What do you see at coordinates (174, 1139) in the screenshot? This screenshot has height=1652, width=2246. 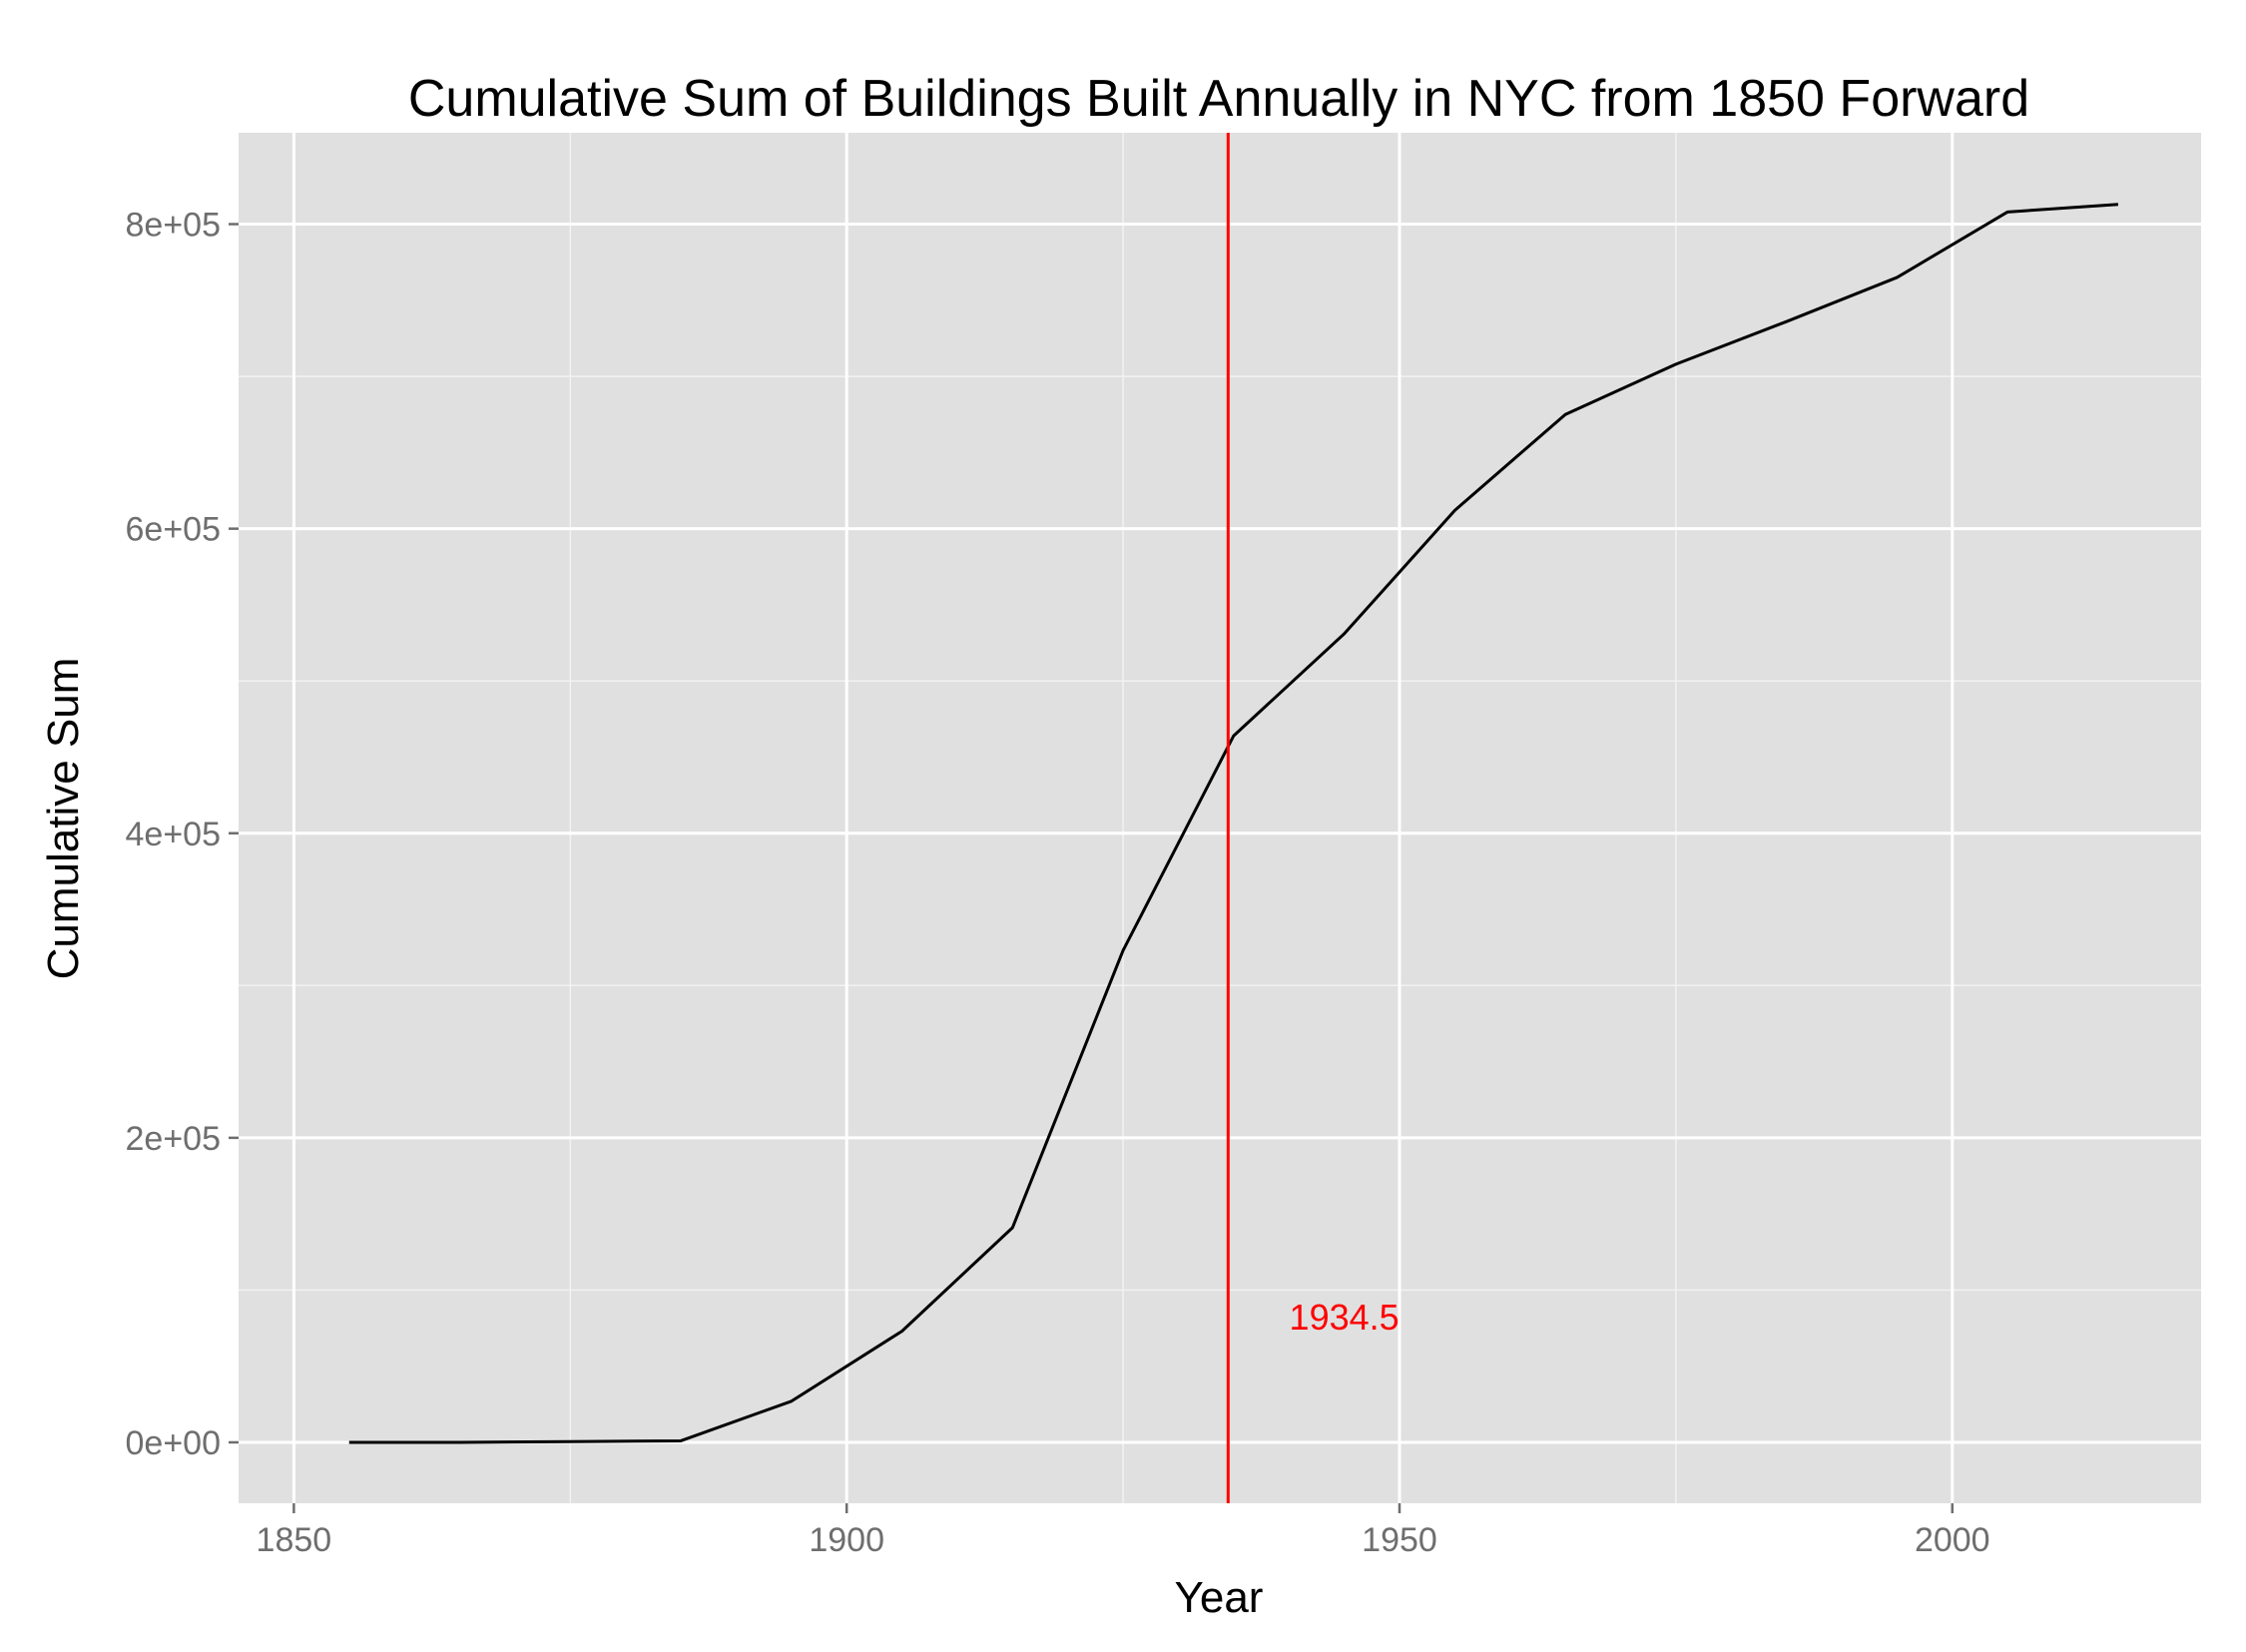 I see `y-tick-label: 2e+05` at bounding box center [174, 1139].